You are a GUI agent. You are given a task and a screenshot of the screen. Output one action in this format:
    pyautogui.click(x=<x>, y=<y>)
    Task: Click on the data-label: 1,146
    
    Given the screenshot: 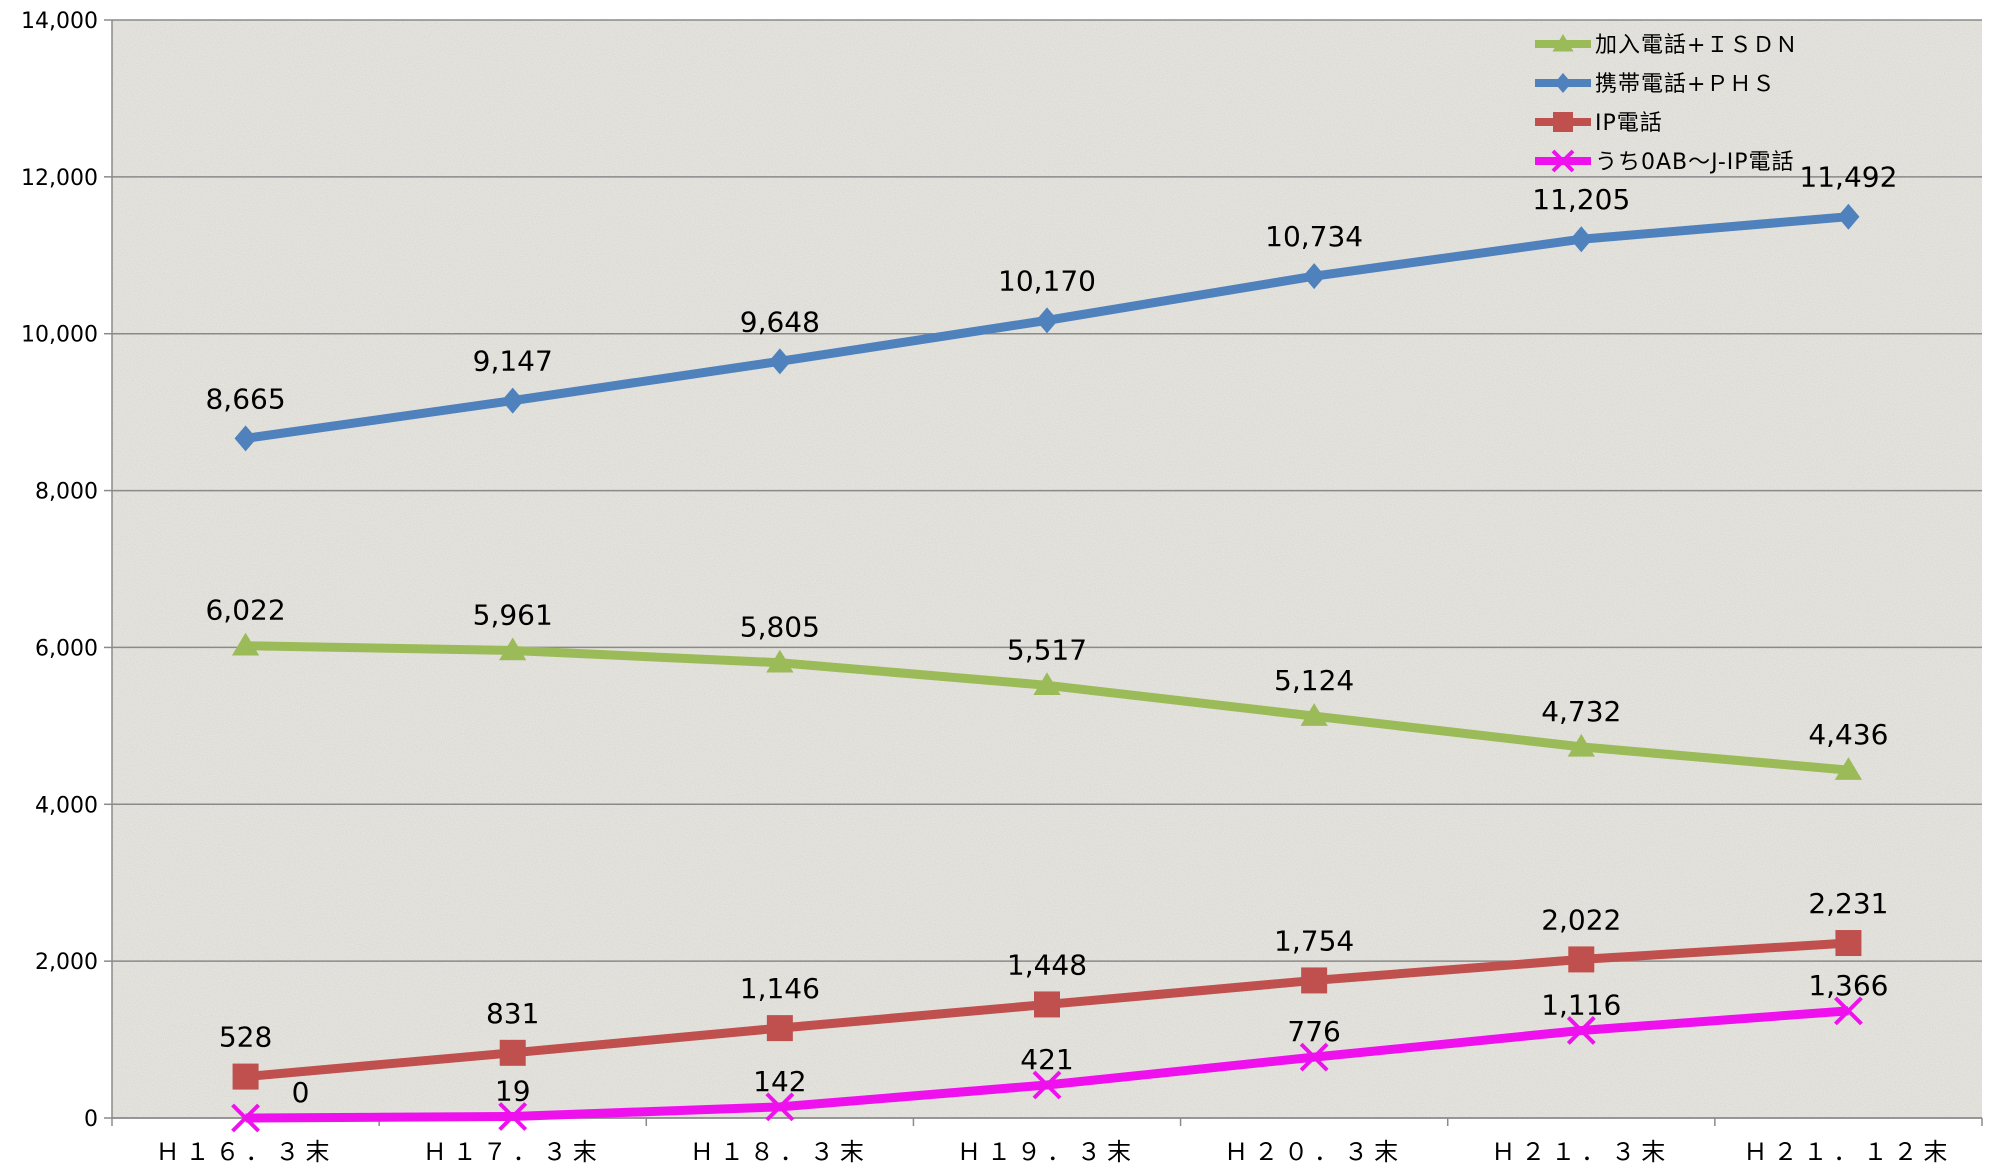 What is the action you would take?
    pyautogui.click(x=780, y=988)
    